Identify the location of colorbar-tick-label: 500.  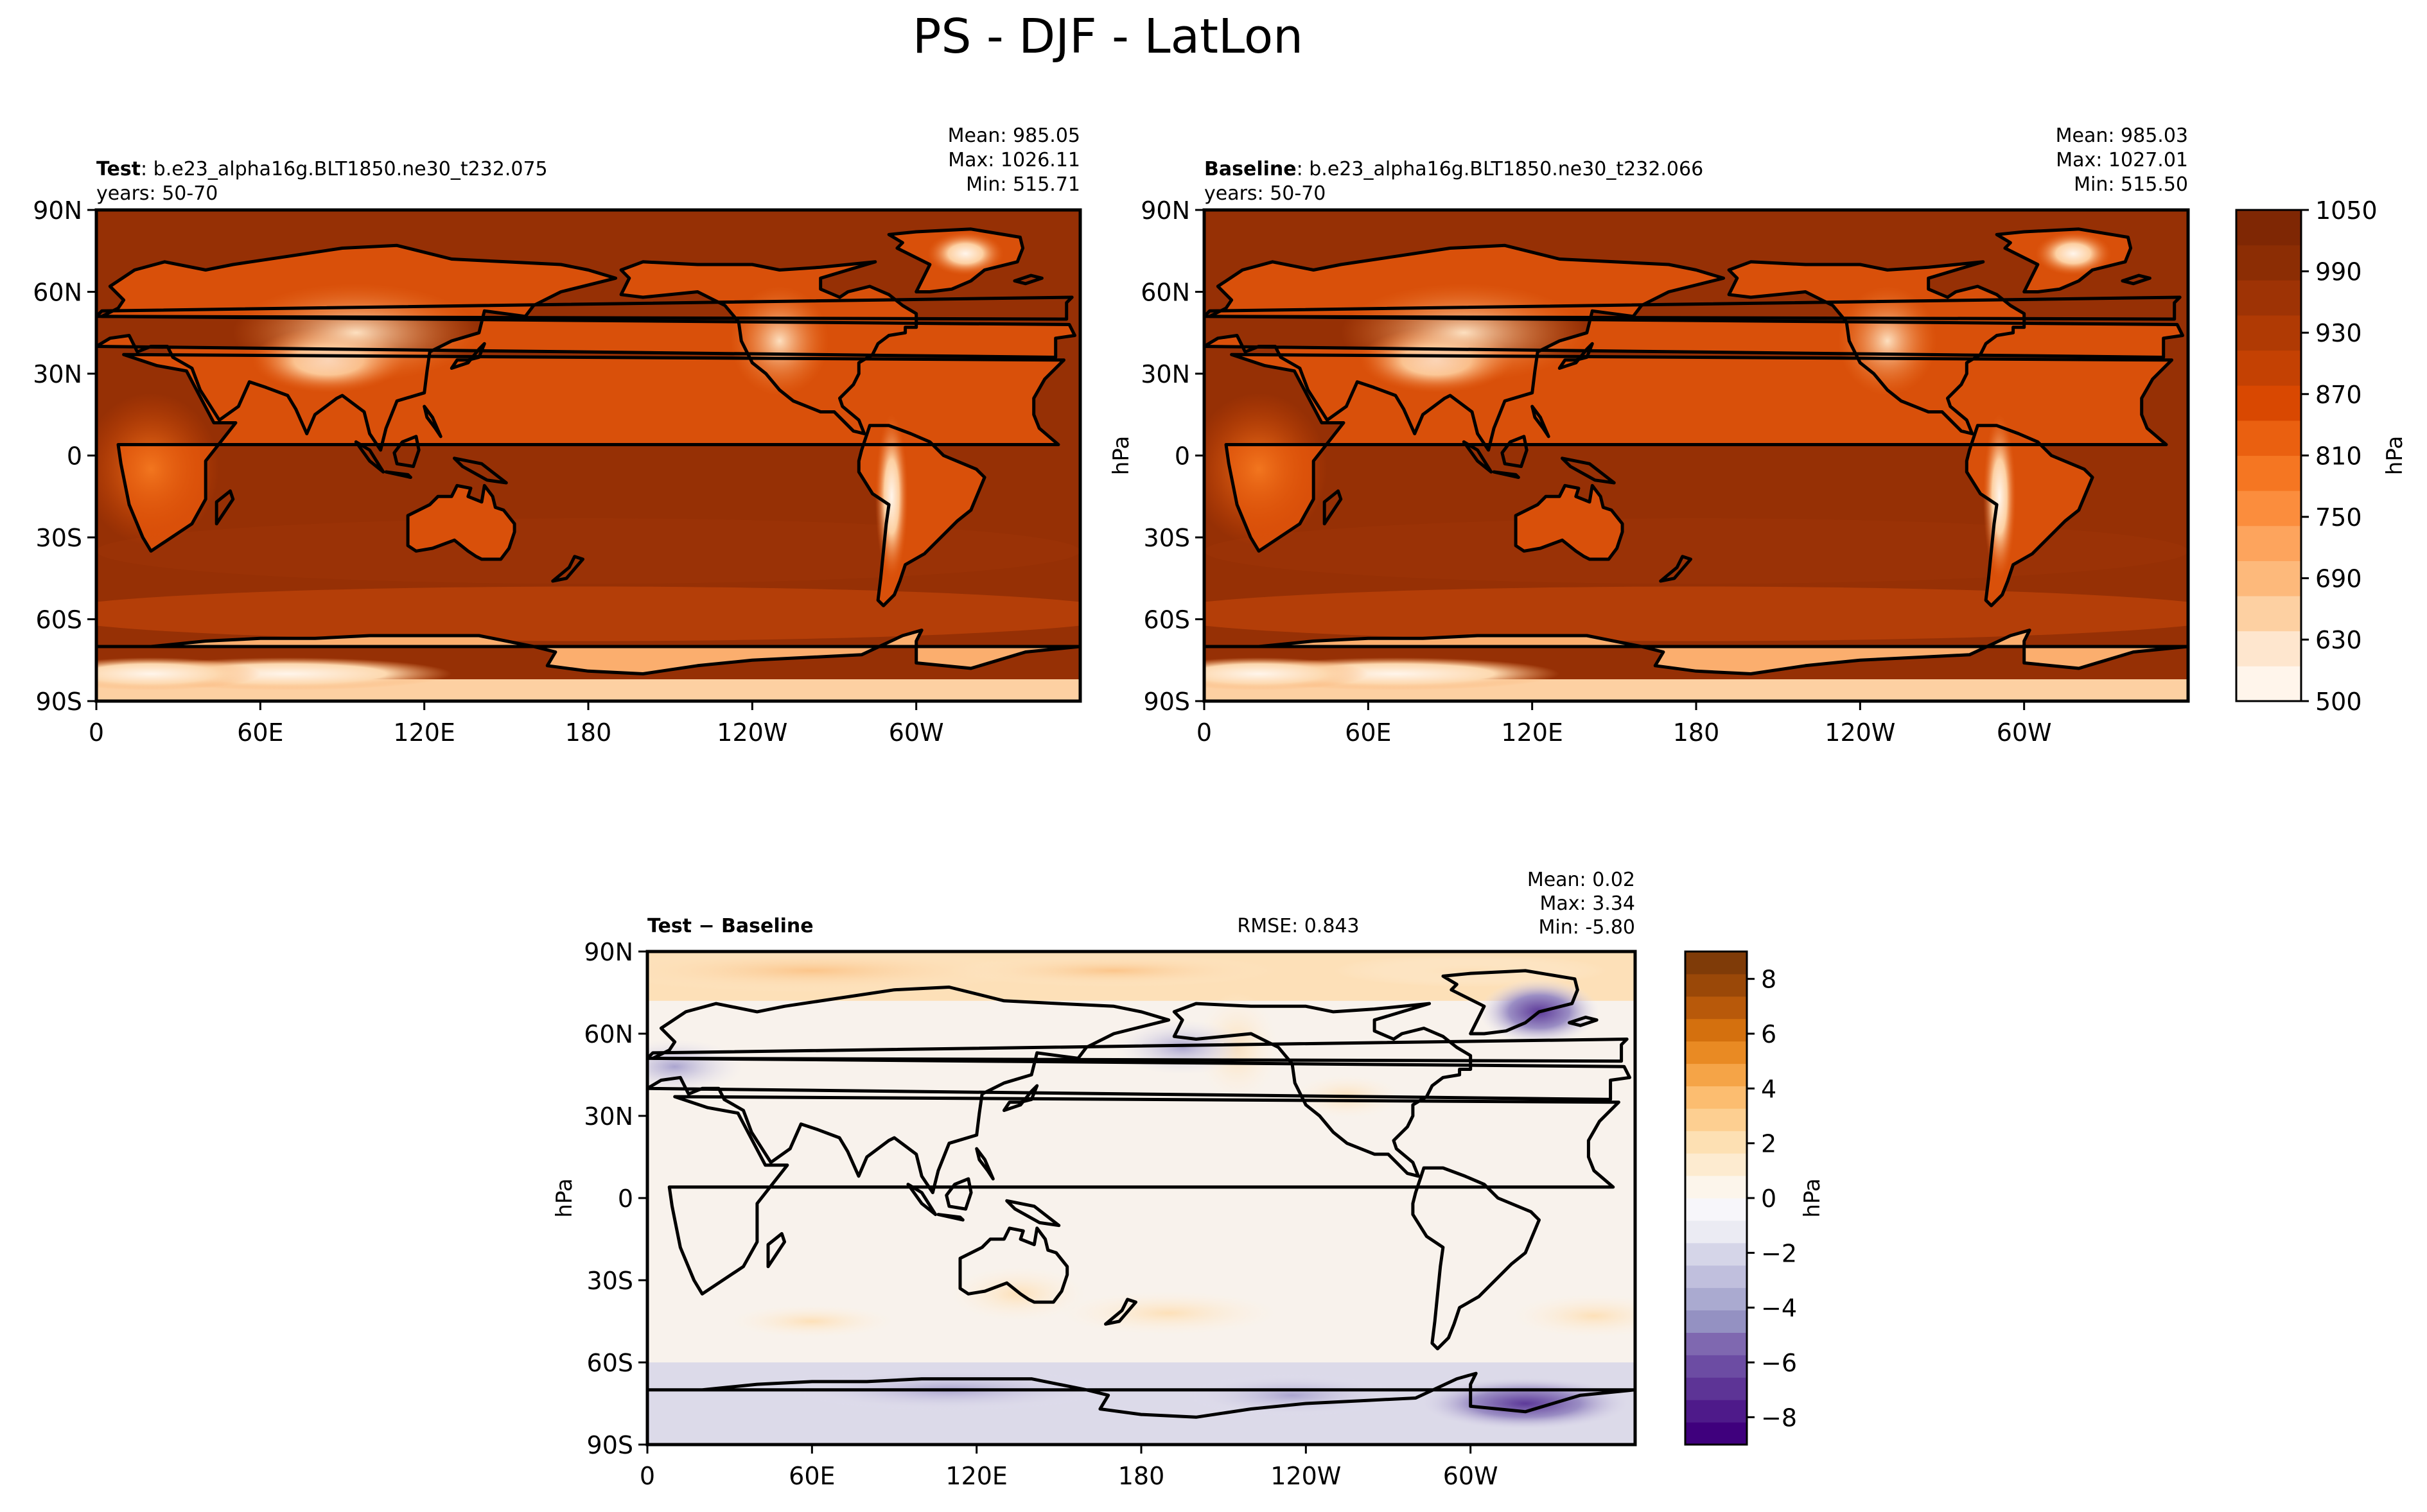
(2338, 702).